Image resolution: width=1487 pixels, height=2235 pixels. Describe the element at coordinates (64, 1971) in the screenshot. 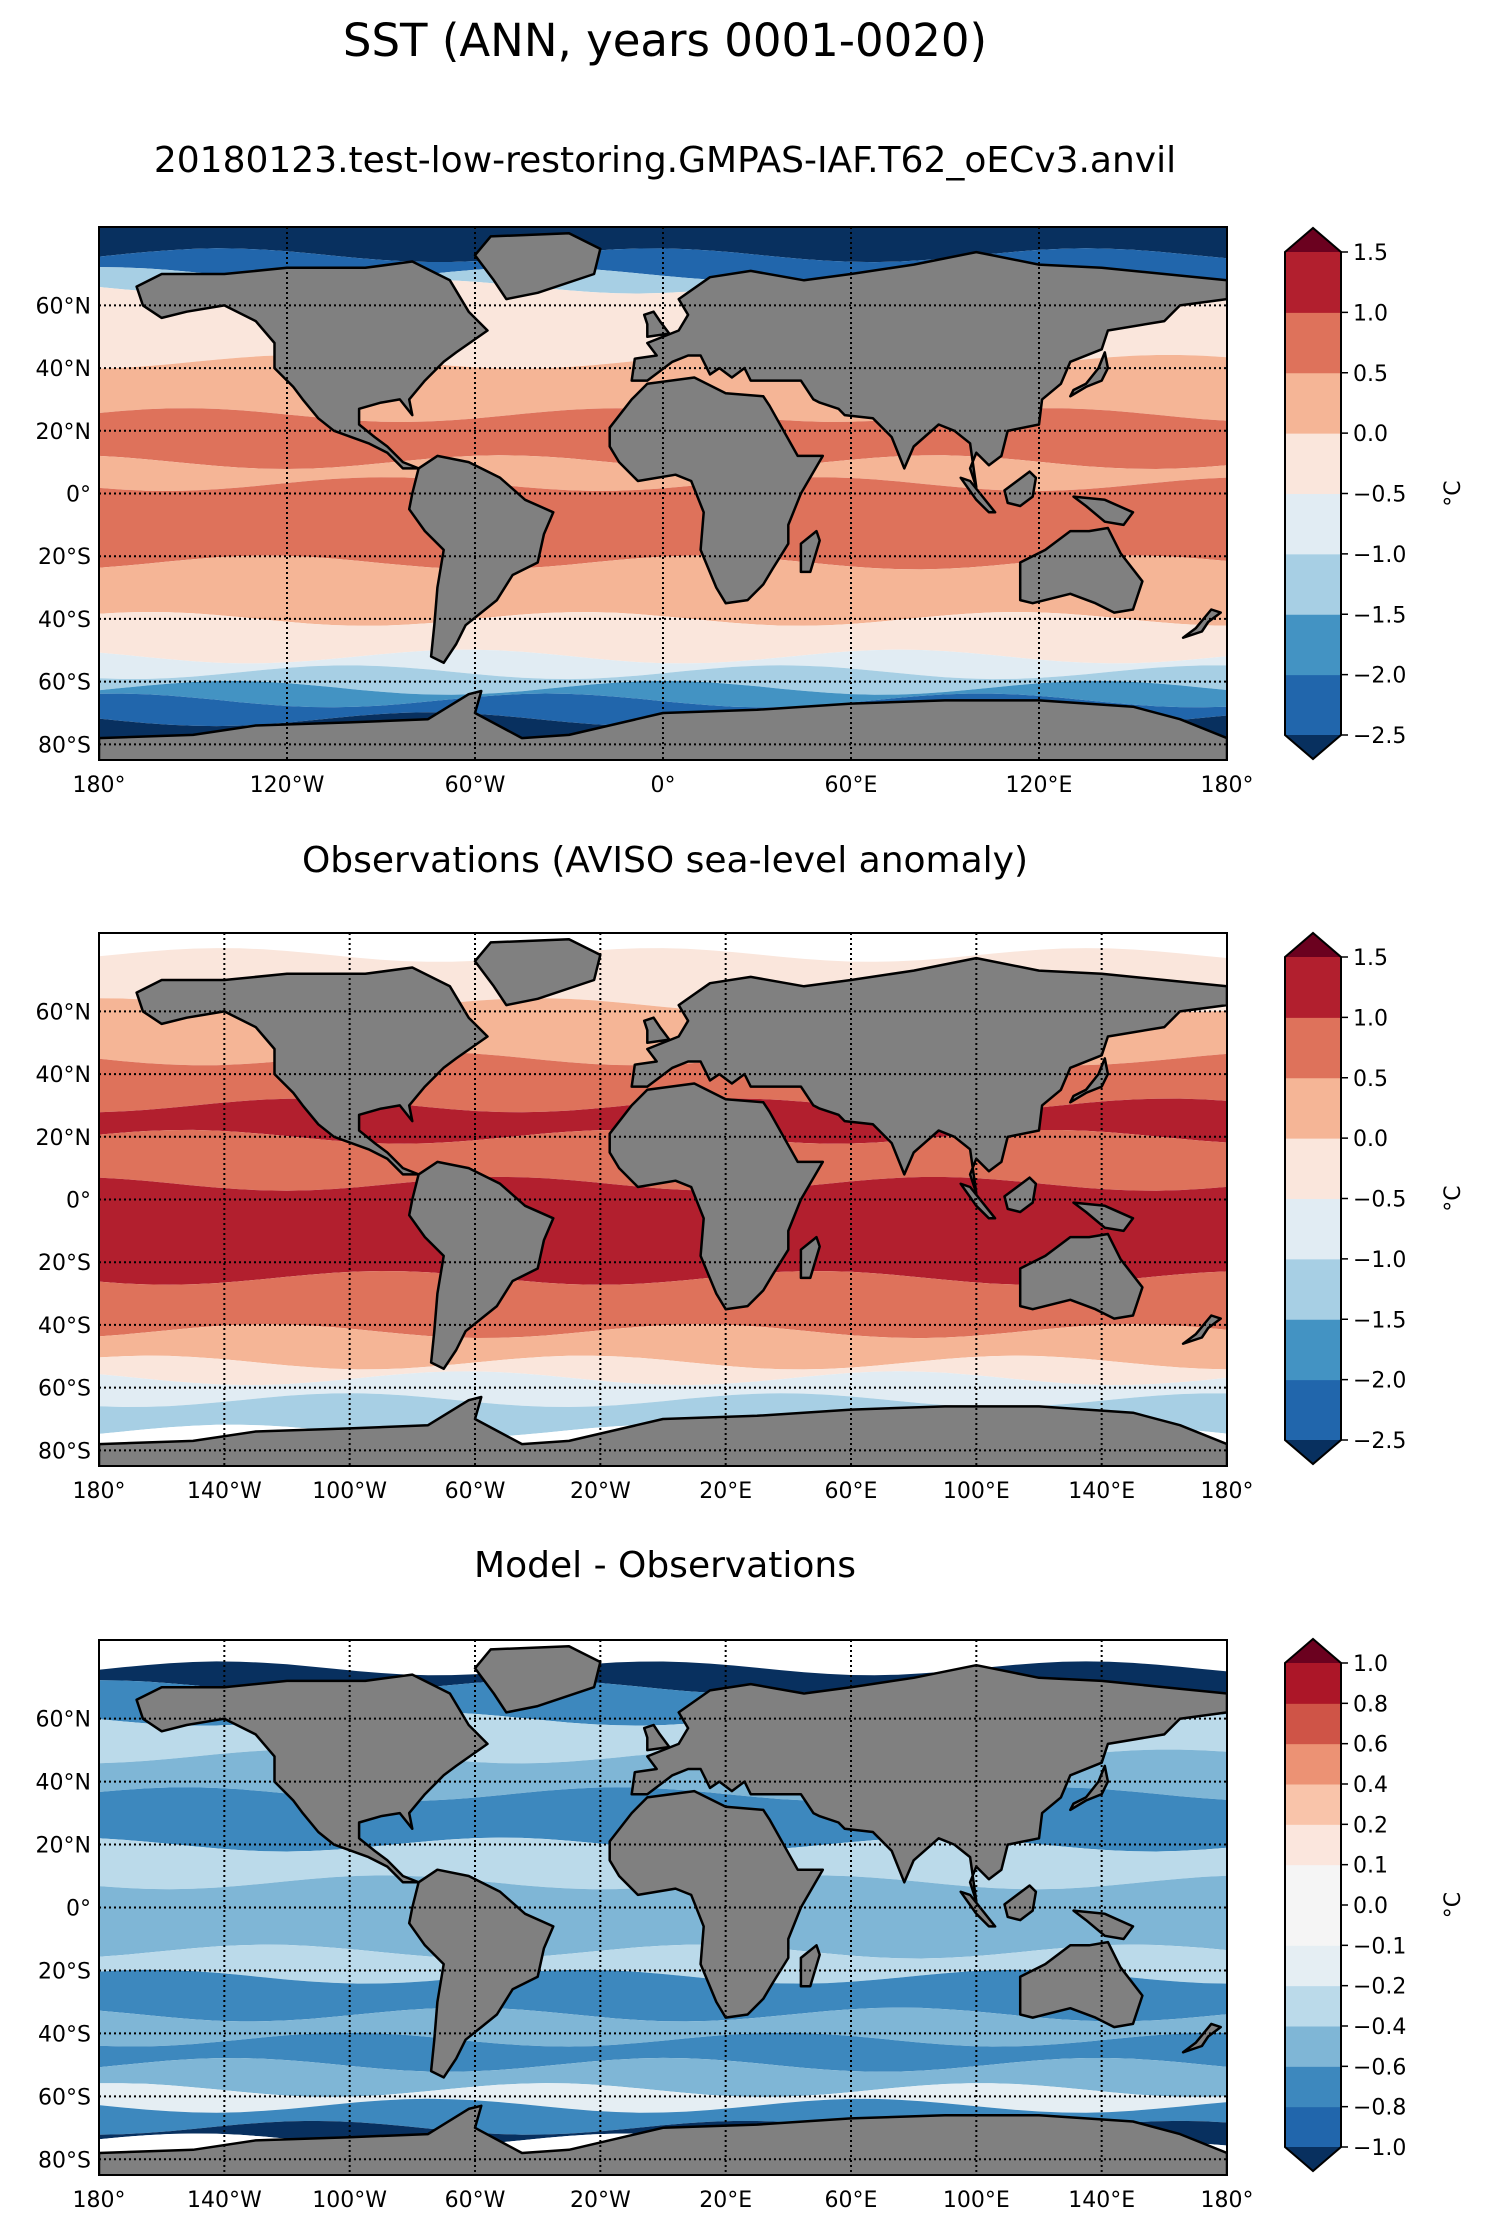

I see `y-tick-label: 20°S` at that location.